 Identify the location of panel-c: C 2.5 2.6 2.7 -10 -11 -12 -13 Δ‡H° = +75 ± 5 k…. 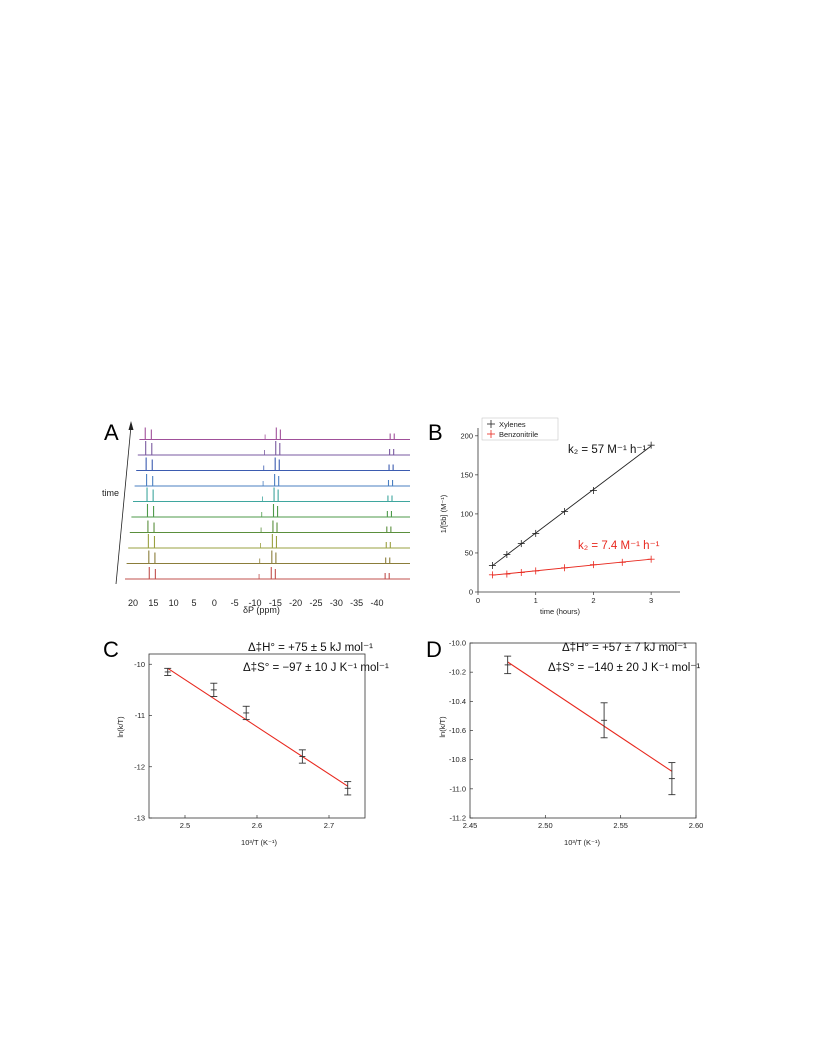
(246, 742).